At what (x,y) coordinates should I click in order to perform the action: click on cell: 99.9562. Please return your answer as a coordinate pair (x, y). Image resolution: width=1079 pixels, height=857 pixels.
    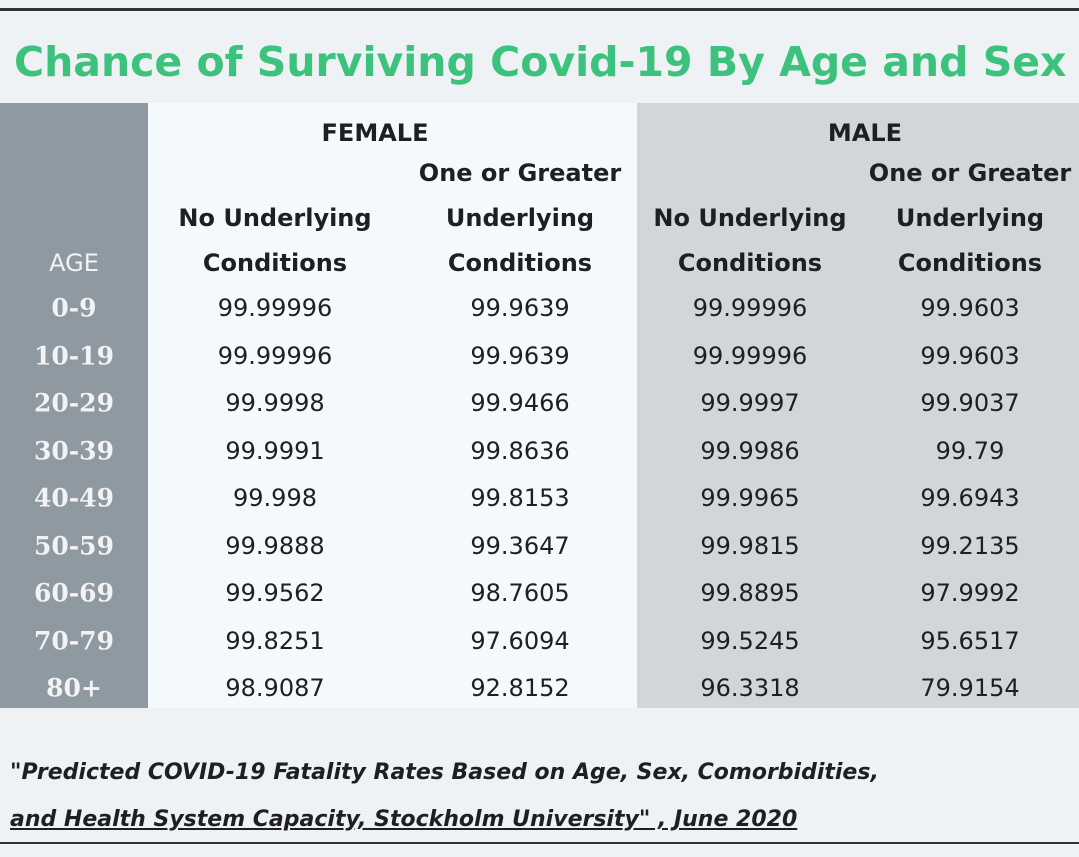
    Looking at the image, I should click on (275, 593).